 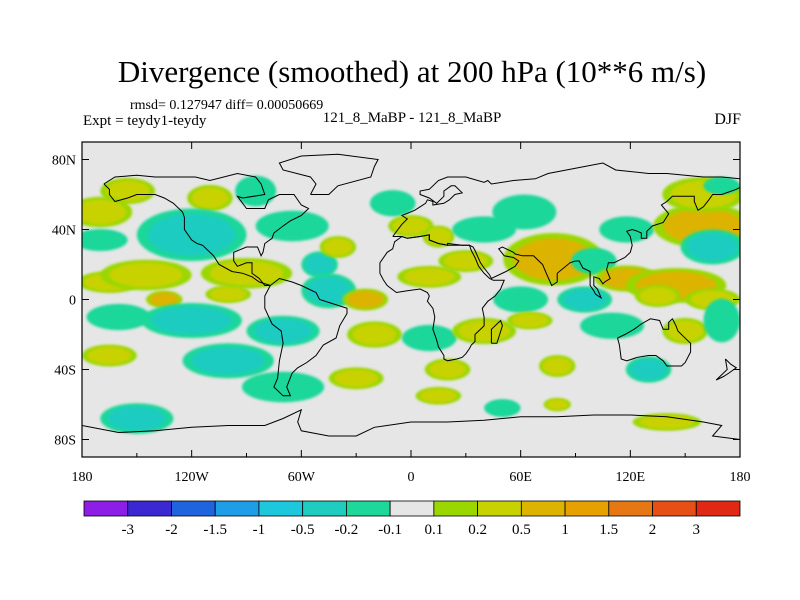 What do you see at coordinates (127, 530) in the screenshot?
I see `colorbar-label: -3` at bounding box center [127, 530].